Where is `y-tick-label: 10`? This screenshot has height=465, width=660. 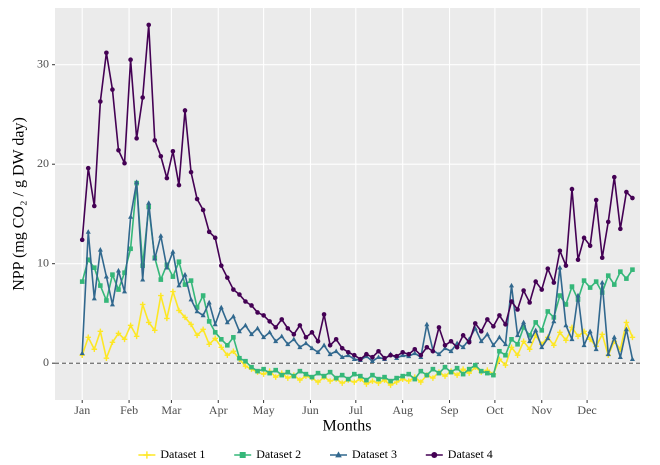 y-tick-label: 10 is located at coordinates (43, 262).